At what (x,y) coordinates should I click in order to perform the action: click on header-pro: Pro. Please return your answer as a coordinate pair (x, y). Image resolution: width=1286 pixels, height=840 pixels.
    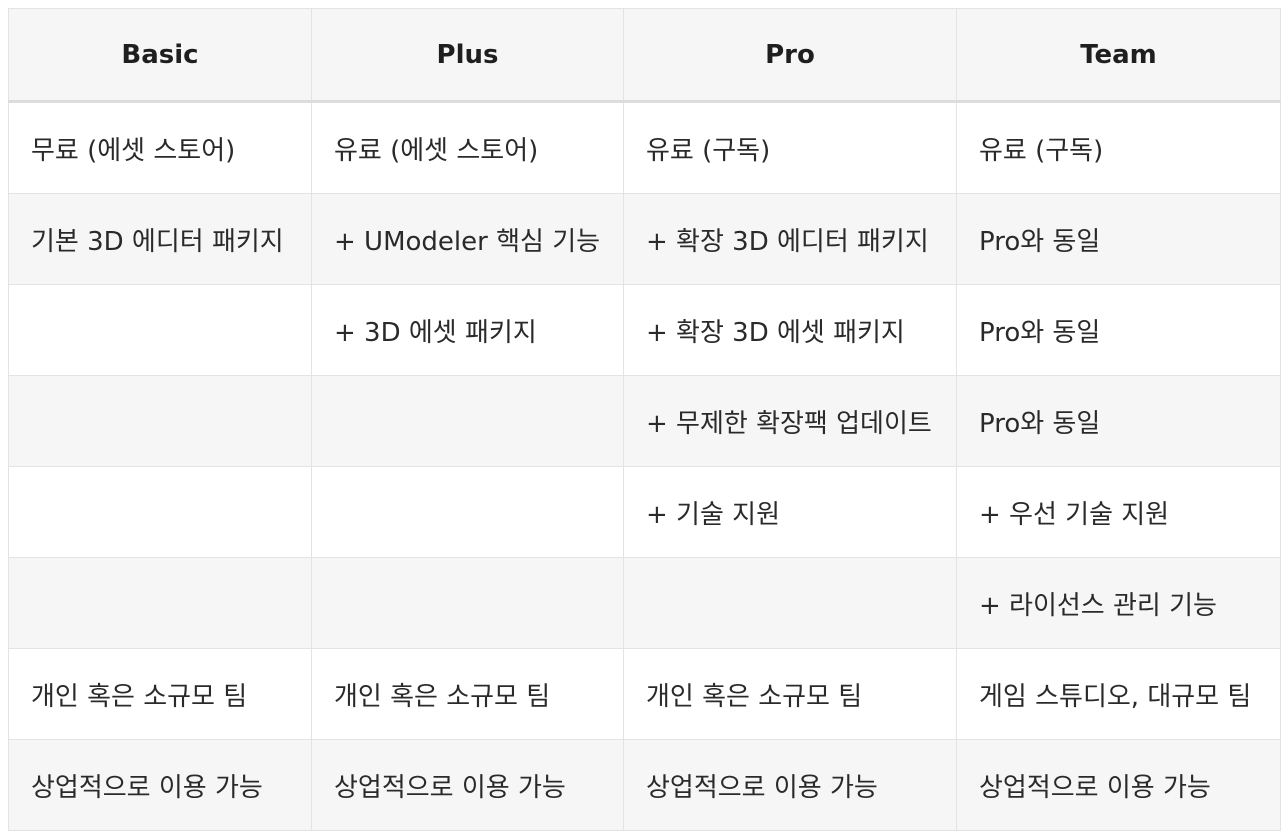
    Looking at the image, I should click on (790, 55).